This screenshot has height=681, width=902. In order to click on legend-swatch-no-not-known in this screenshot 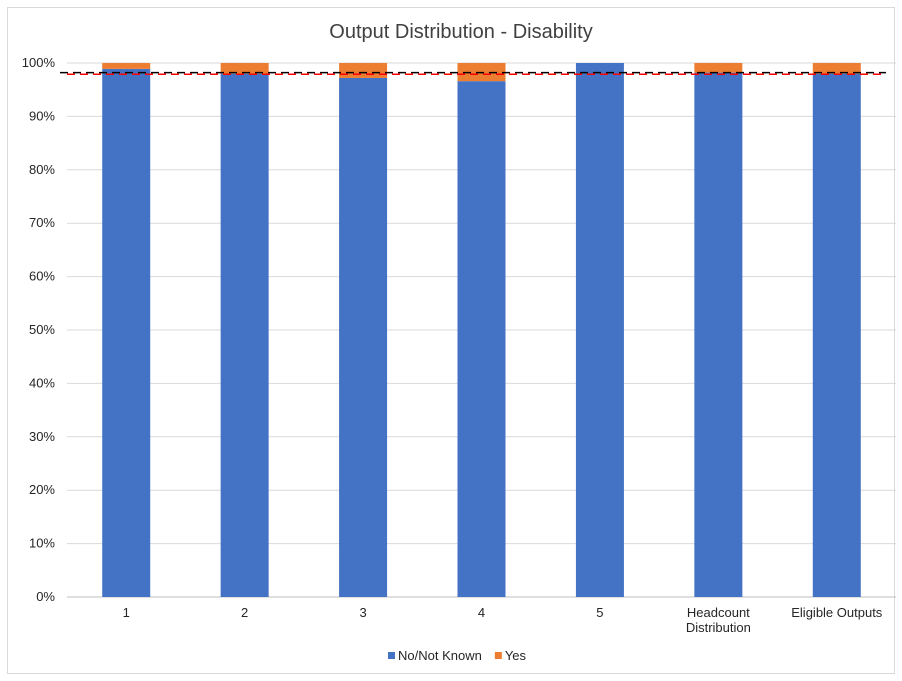, I will do `click(391, 655)`.